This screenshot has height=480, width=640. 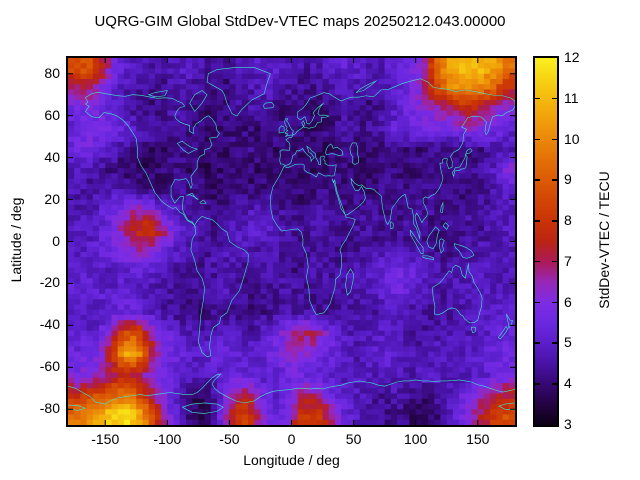 What do you see at coordinates (49, 282) in the screenshot?
I see `y-tick-label: -20` at bounding box center [49, 282].